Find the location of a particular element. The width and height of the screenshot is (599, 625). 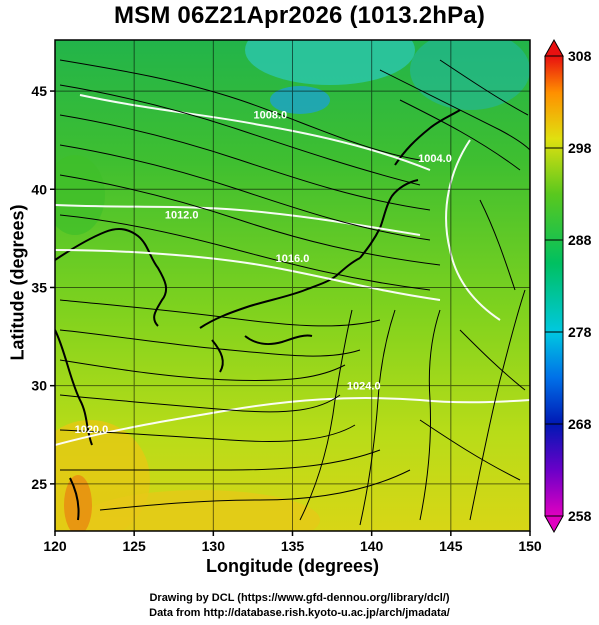

y-tick-label: 45 is located at coordinates (39, 91).